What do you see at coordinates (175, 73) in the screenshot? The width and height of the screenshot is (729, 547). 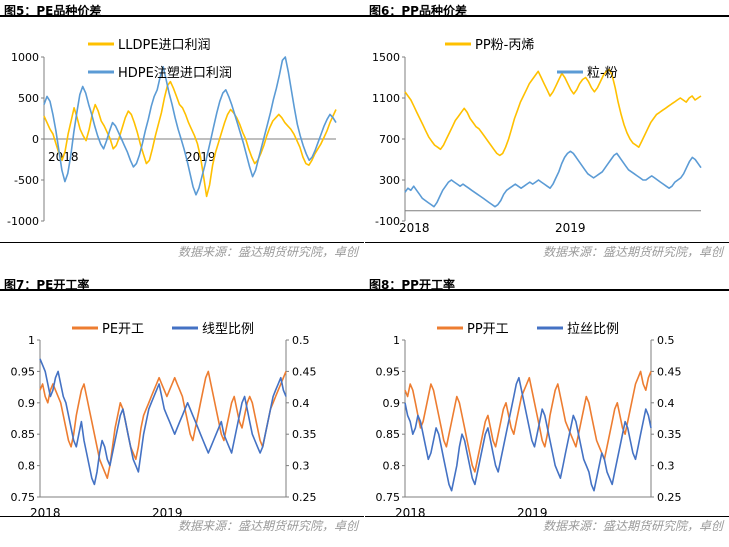 I see `legend-label: HDPE注塑进口利润` at bounding box center [175, 73].